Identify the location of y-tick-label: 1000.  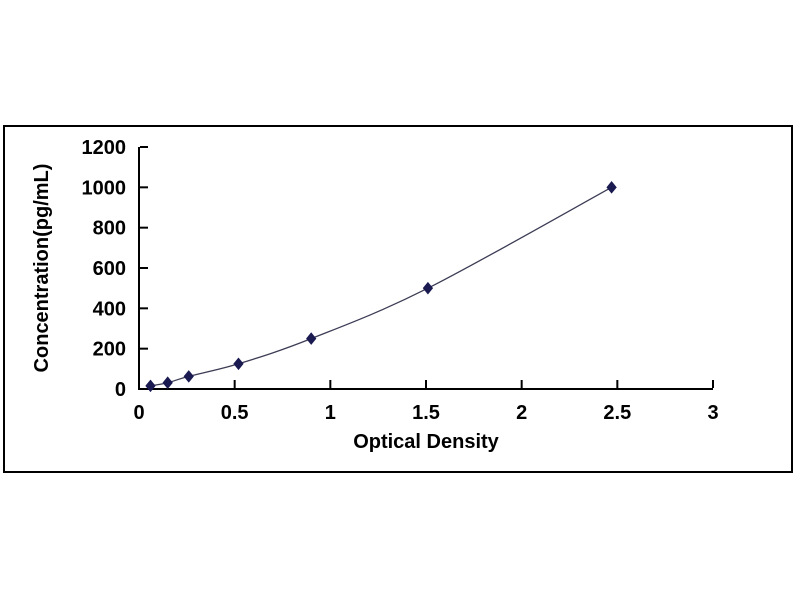
(104, 188).